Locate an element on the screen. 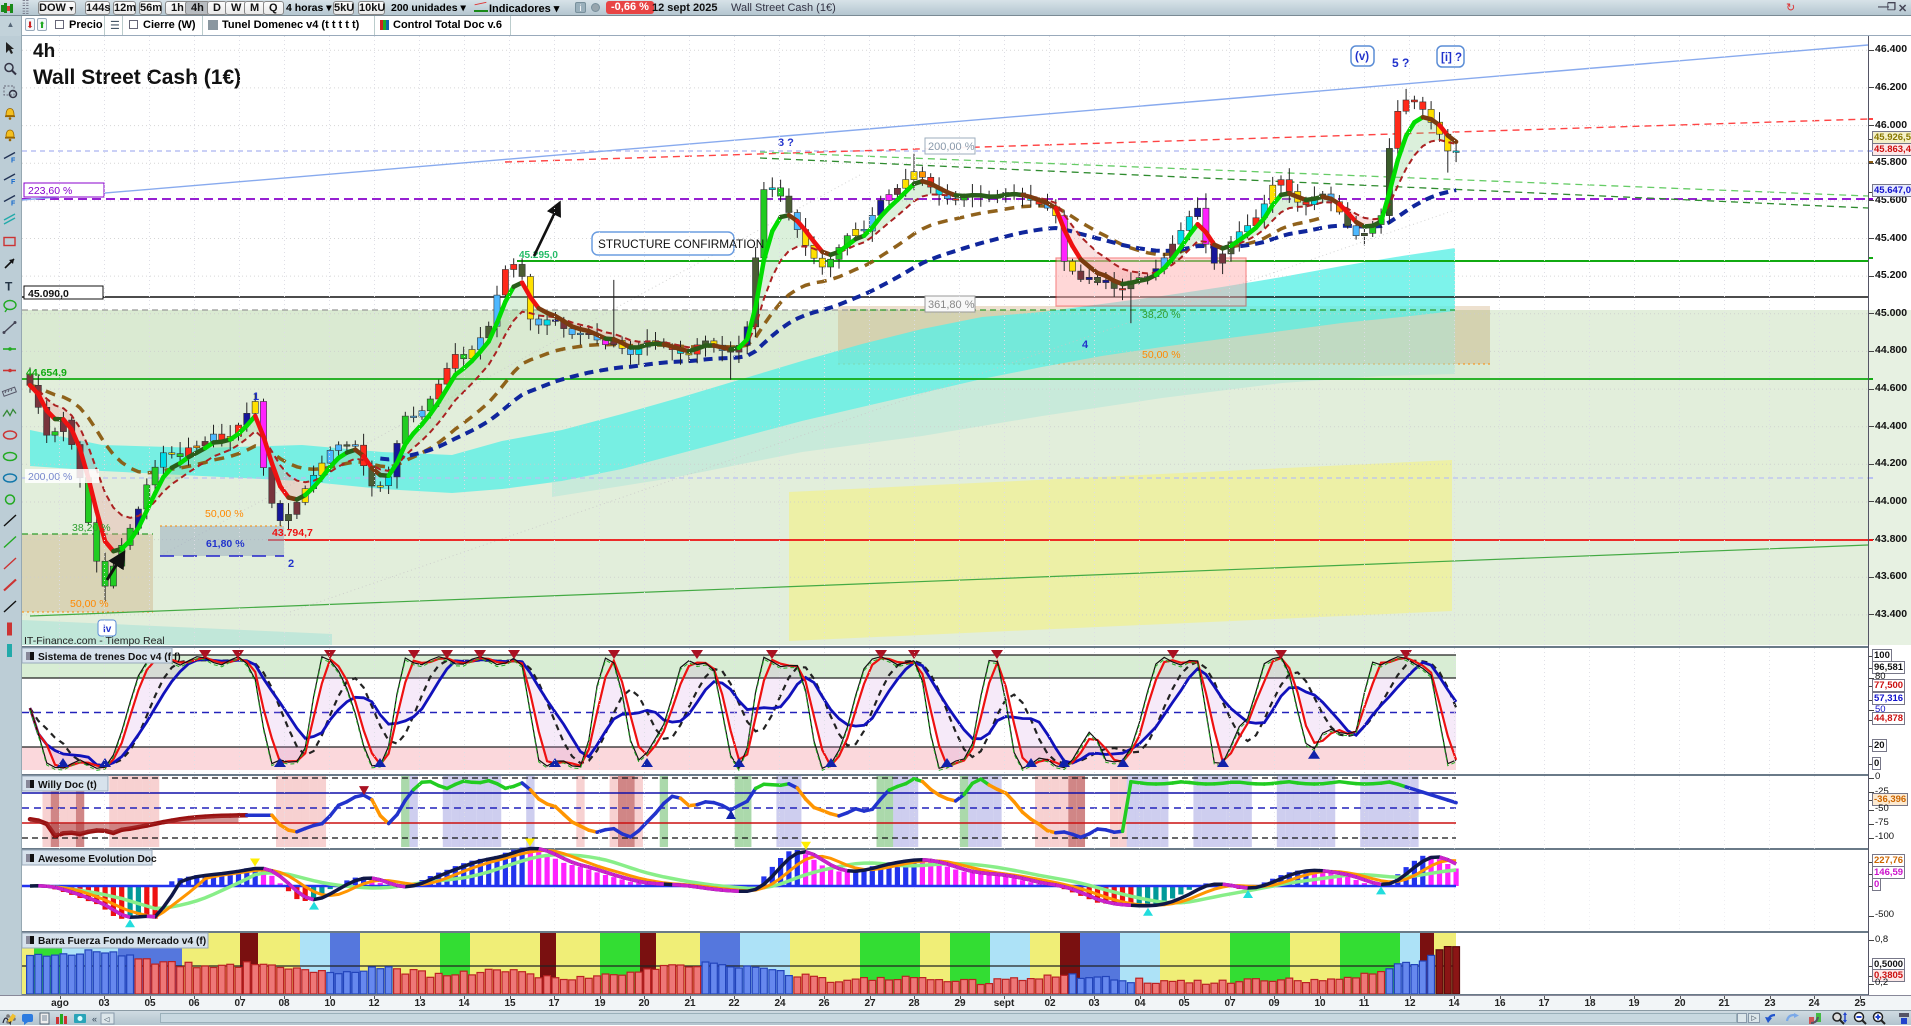 The width and height of the screenshot is (1911, 1026). svg-text: Sistema de trenes Doc v4 (f f) is located at coordinates (109, 657).